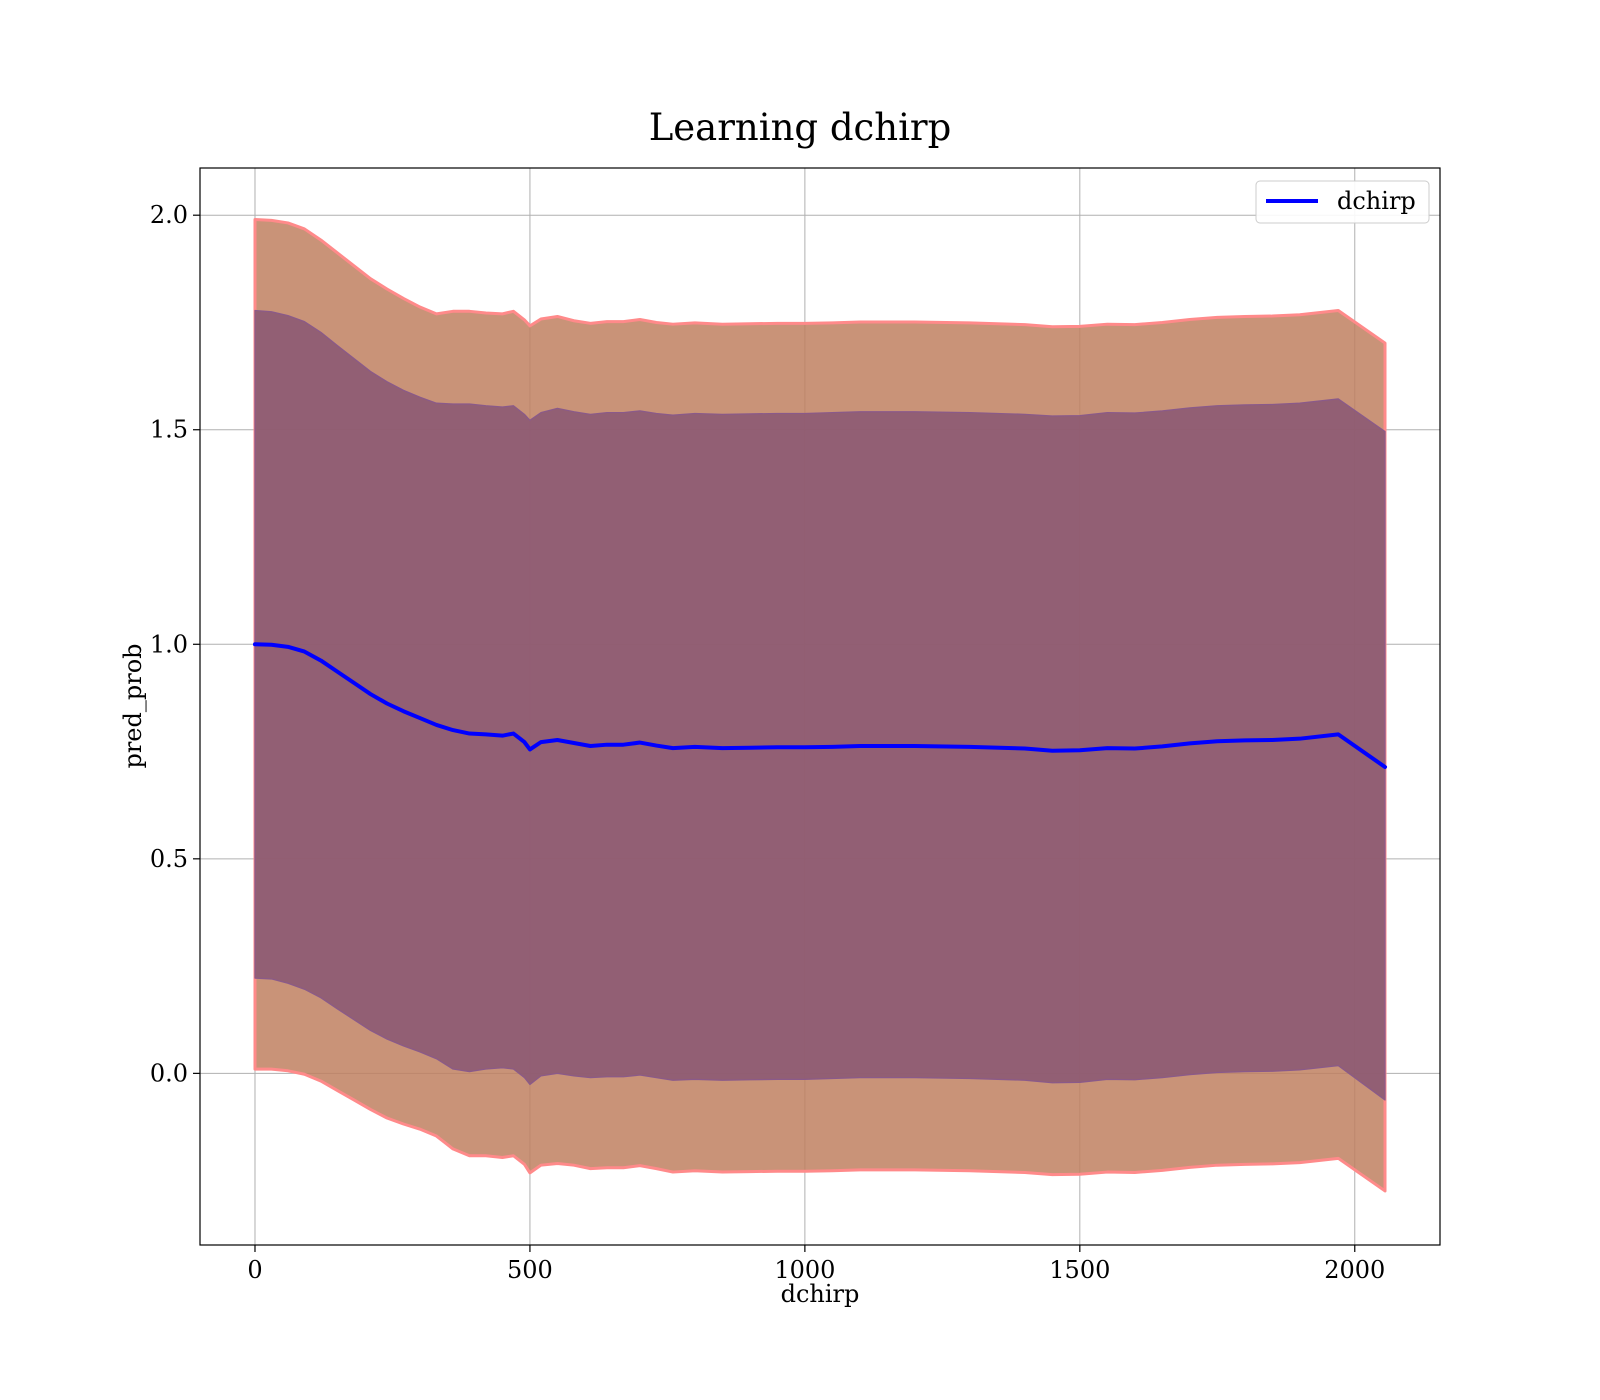 The width and height of the screenshot is (1600, 1400). Describe the element at coordinates (1376, 201) in the screenshot. I see `legend-label: dchirp` at that location.